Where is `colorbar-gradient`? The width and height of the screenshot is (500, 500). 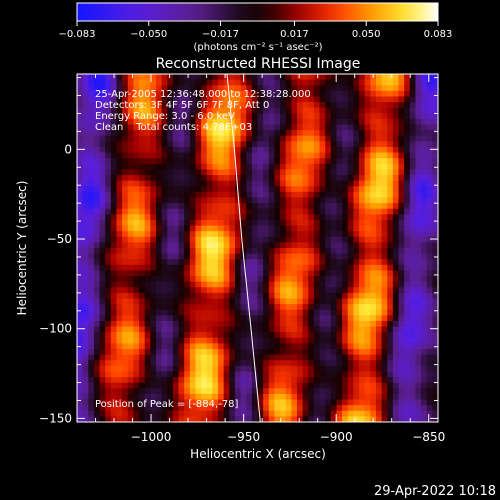 colorbar-gradient is located at coordinates (257, 12).